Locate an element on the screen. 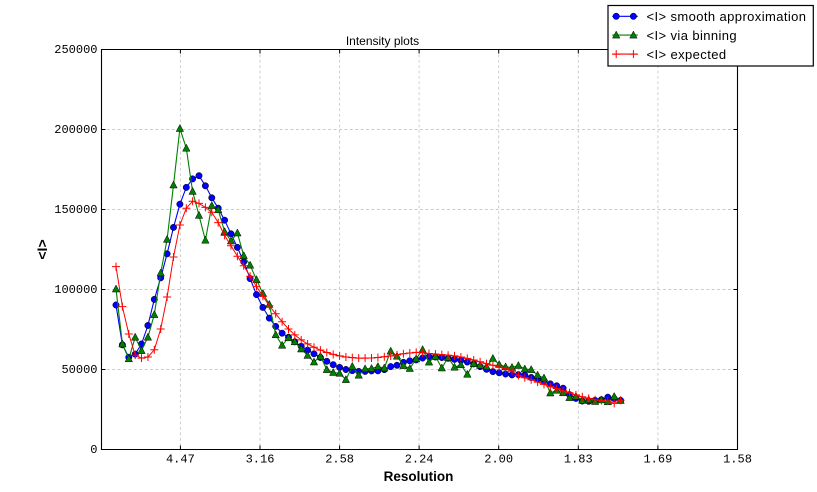  svg-text: Resolution is located at coordinates (419, 476).